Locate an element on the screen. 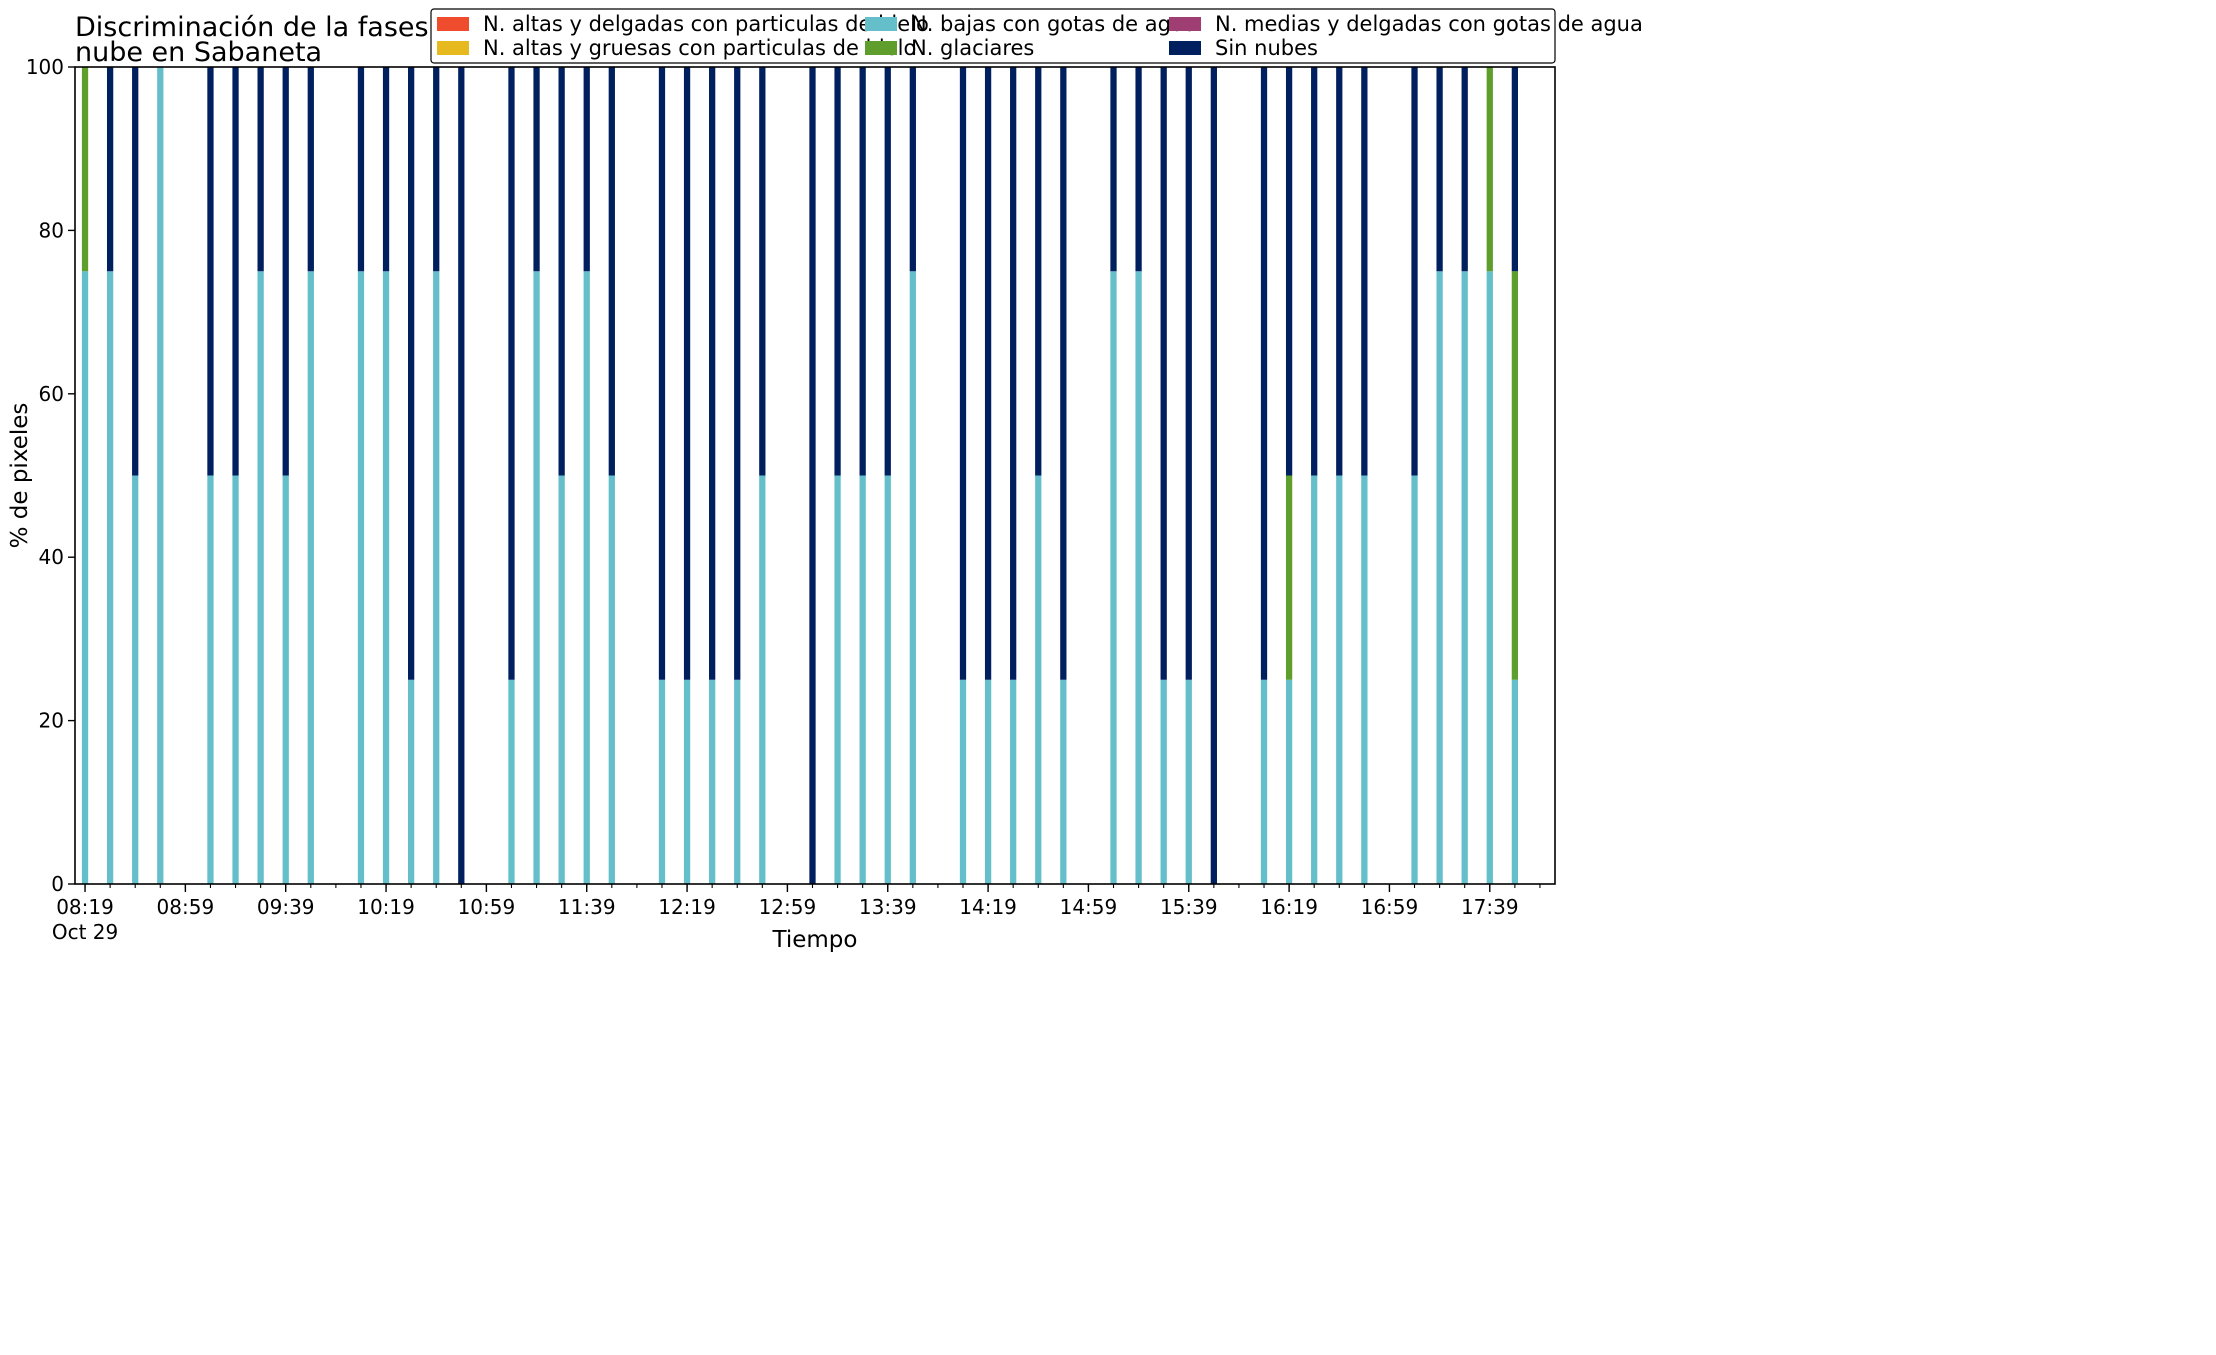 The image size is (2216, 1355). x-tick-label: 14:59 is located at coordinates (1089, 907).